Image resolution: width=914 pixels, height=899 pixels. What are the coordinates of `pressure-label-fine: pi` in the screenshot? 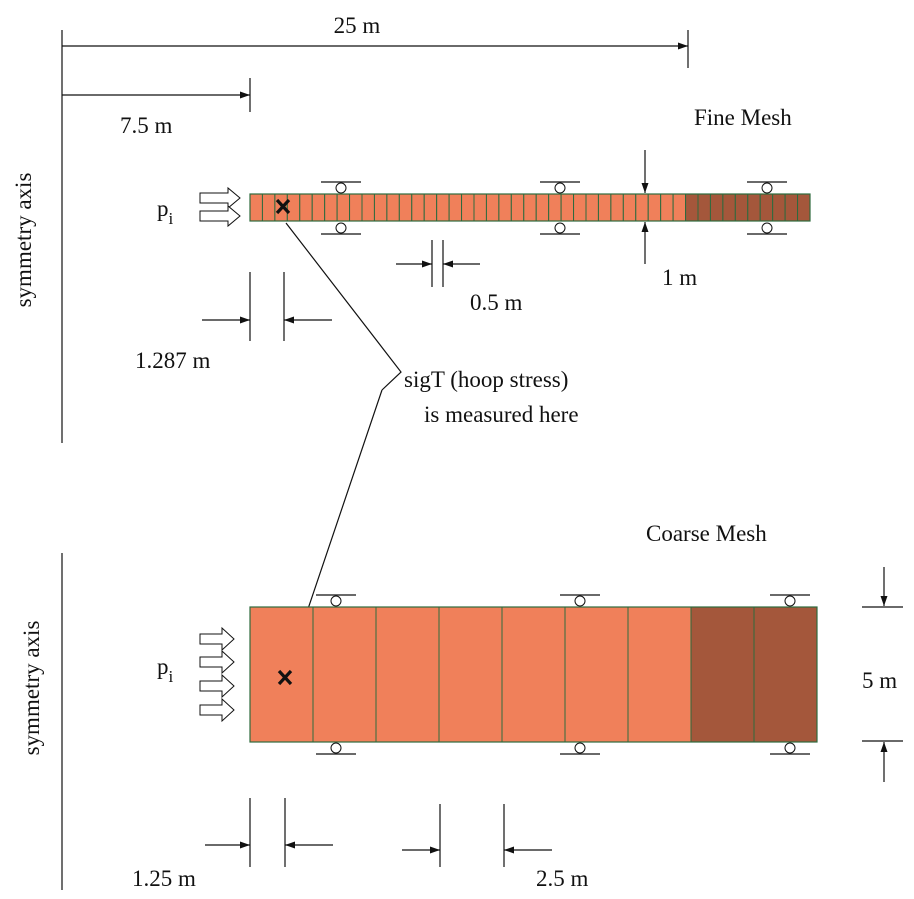 It's located at (165, 212).